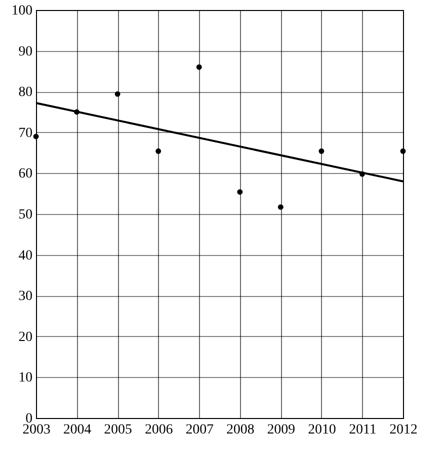 Image resolution: width=421 pixels, height=450 pixels. I want to click on y-tick-label: 40, so click(25, 256).